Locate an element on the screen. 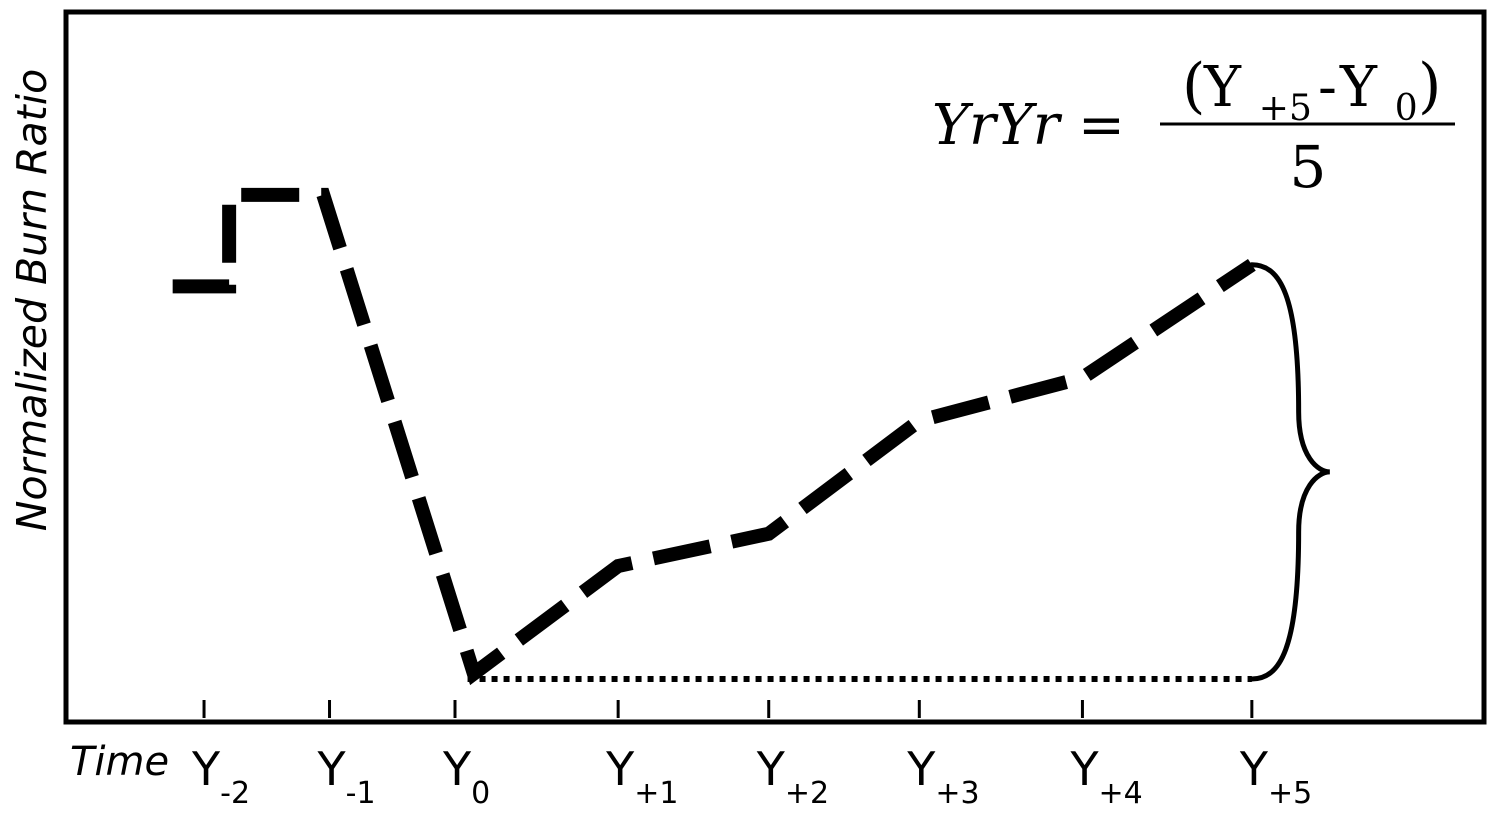 The height and width of the screenshot is (819, 1493). x-tick-label-sub: +2 is located at coordinates (807, 793).